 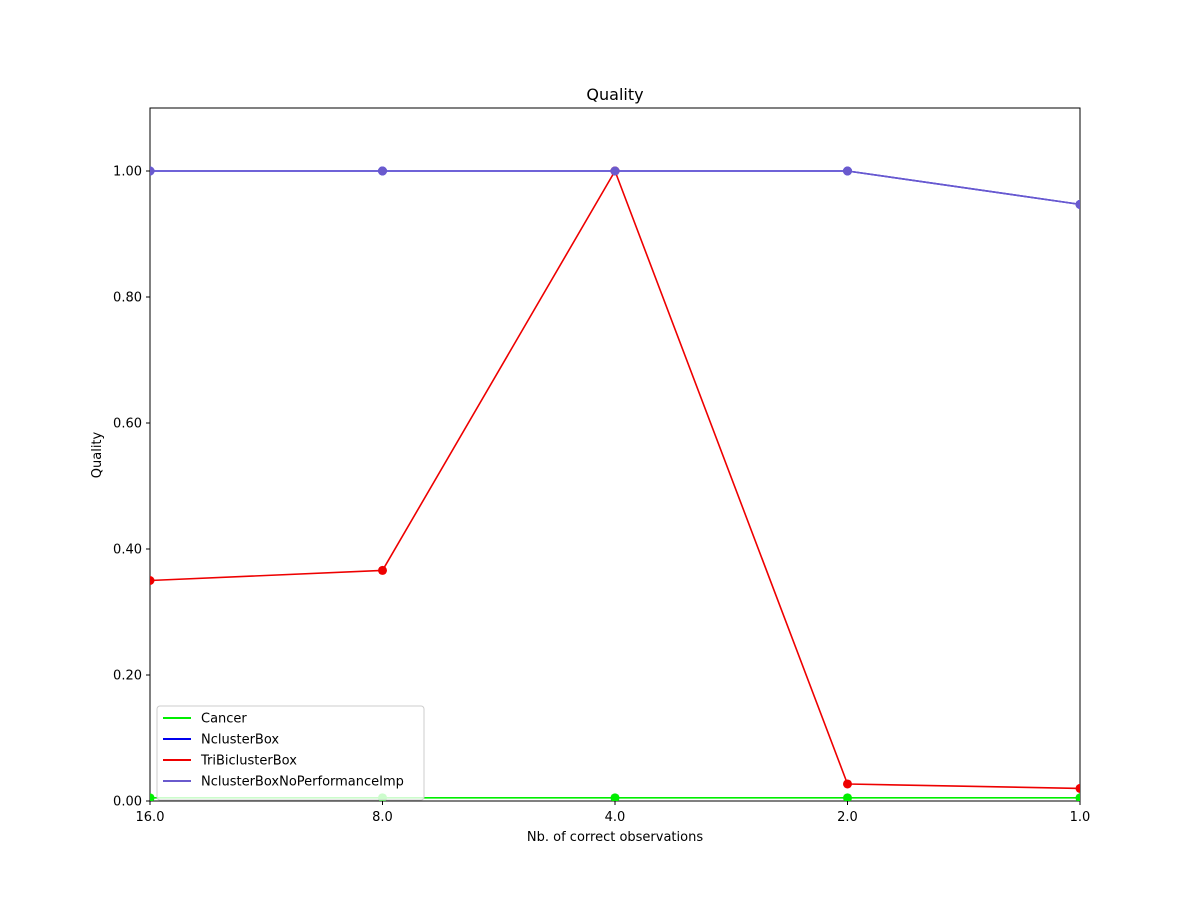 I want to click on x-axis-label: Nb. of correct observations, so click(x=615, y=837).